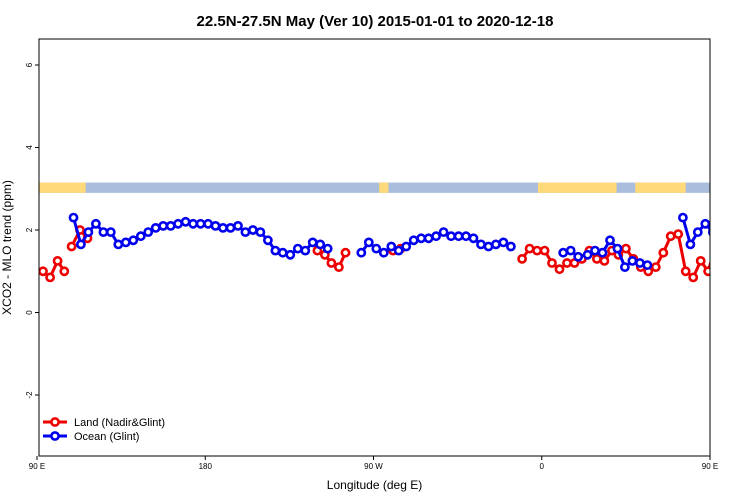 This screenshot has height=500, width=750. I want to click on y-axis-label: XCO2 - MLO trend (ppm), so click(7, 247).